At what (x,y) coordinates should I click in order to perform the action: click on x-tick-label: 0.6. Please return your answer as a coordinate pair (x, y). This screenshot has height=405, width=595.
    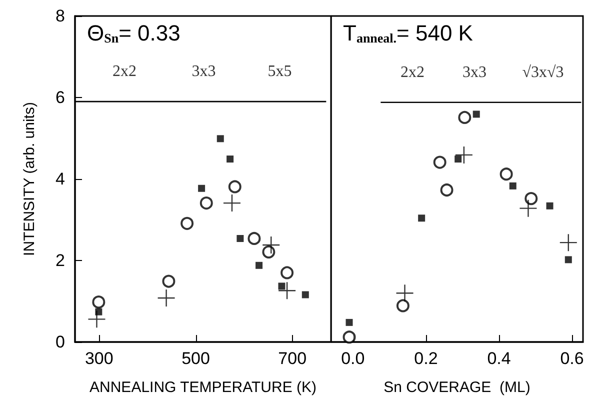
    Looking at the image, I should click on (572, 358).